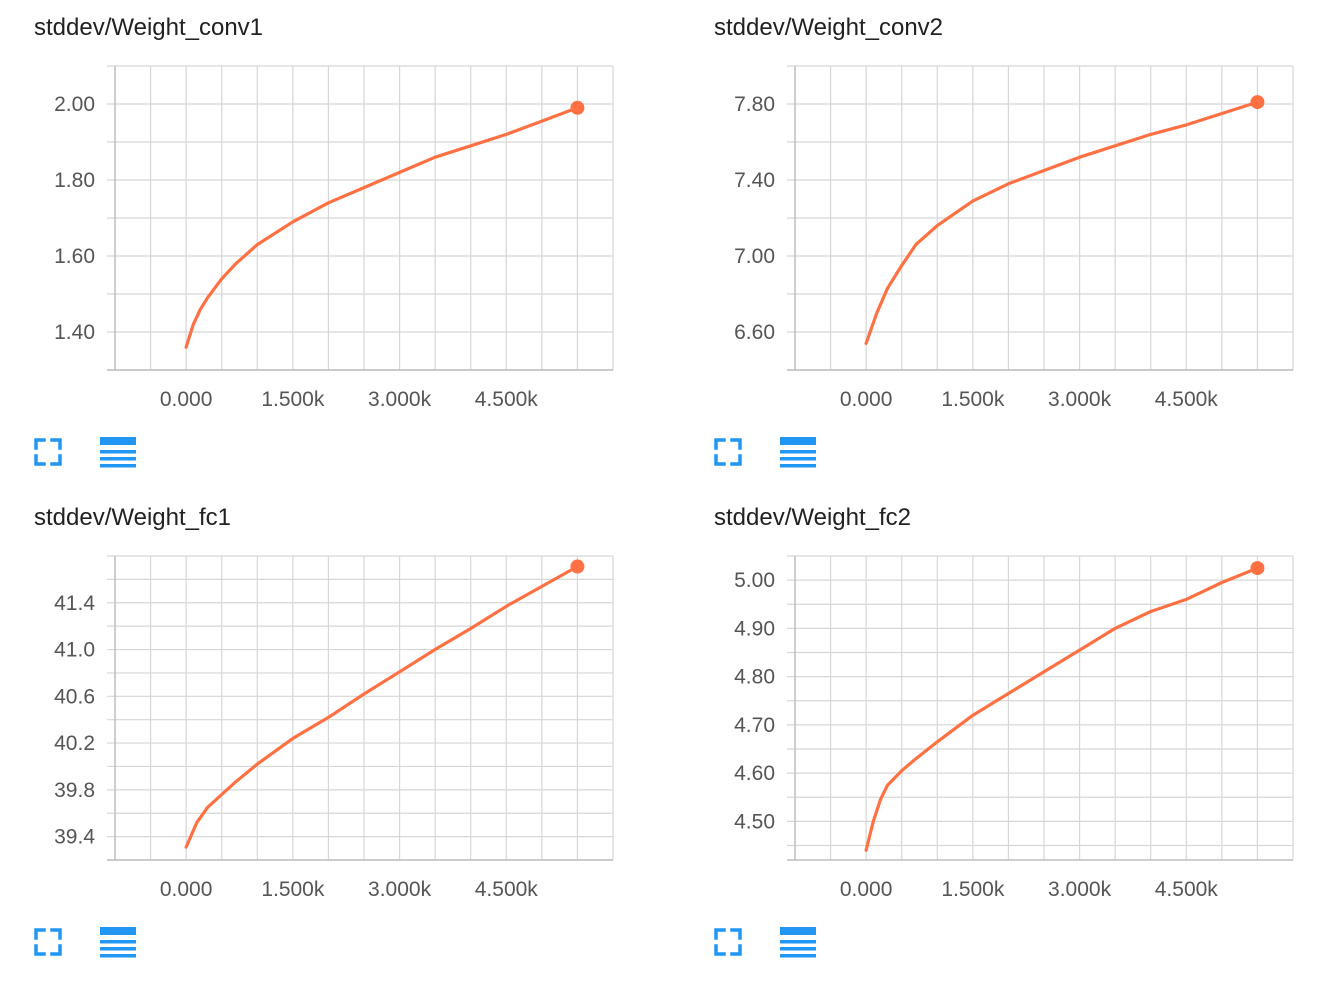 The image size is (1344, 998). Describe the element at coordinates (74, 332) in the screenshot. I see `y-tick-label: 1.40` at that location.